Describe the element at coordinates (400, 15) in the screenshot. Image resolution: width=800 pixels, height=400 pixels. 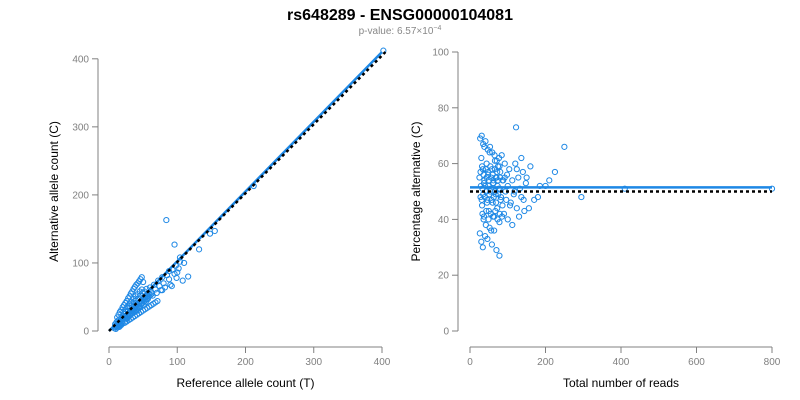
I see `chart-title: rs648289 - ENSG00000104081` at that location.